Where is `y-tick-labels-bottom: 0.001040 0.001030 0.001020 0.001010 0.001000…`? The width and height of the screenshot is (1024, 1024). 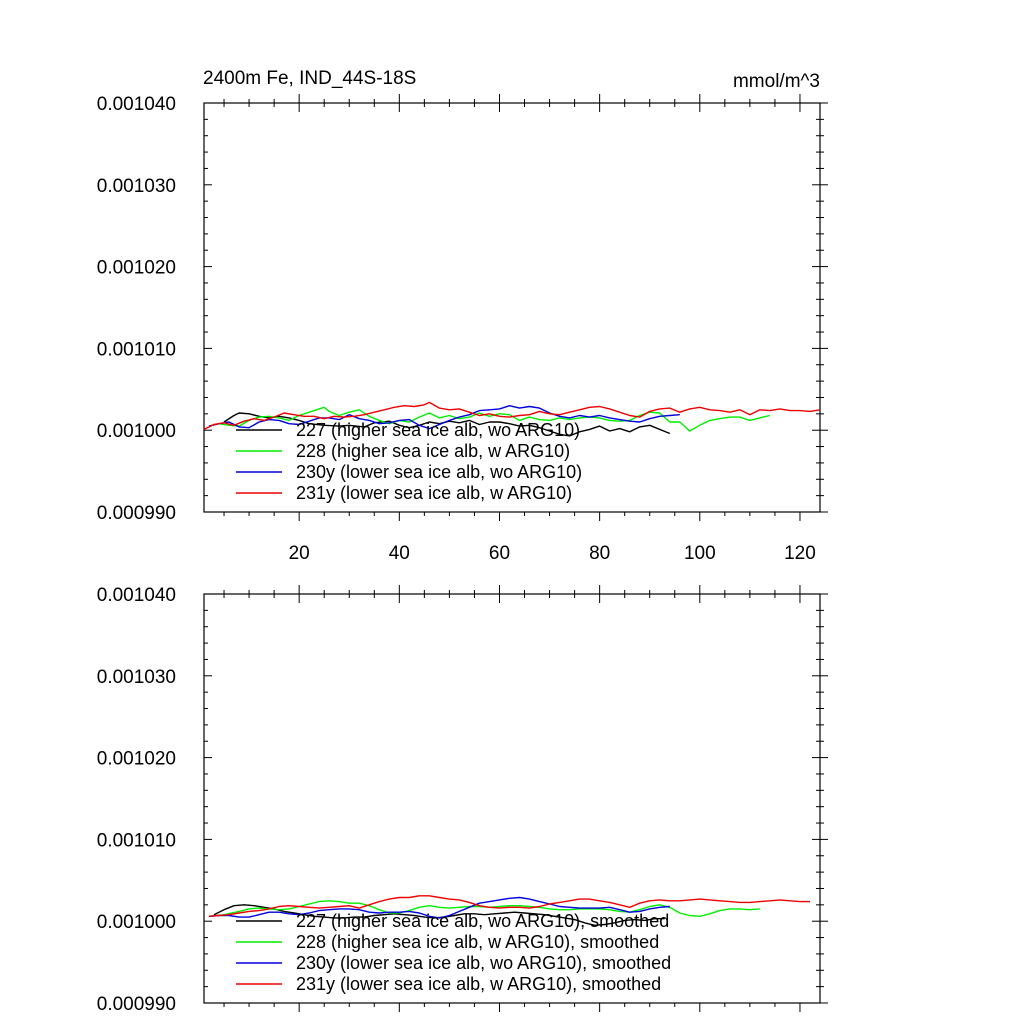
y-tick-labels-bottom: 0.001040 0.001030 0.001020 0.001010 0.001000… is located at coordinates (136, 800).